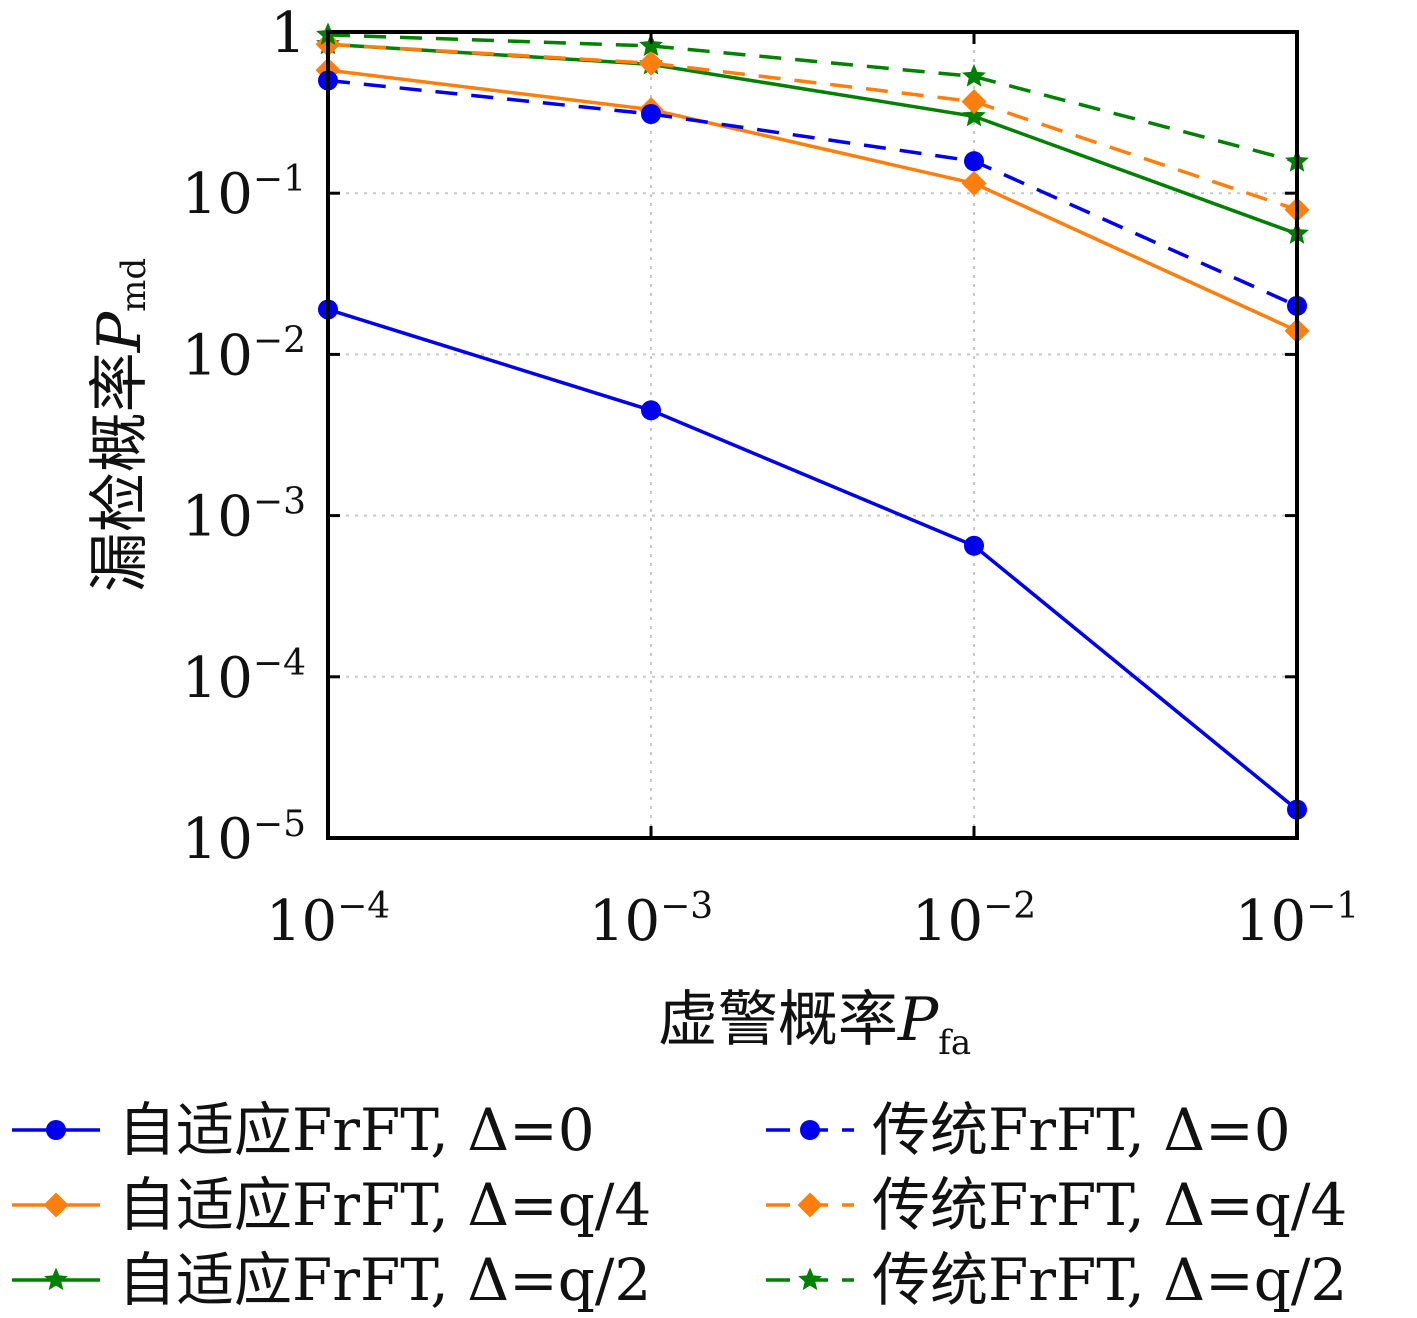 This screenshot has height=1318, width=1417. I want to click on x-axis-title: 虚警概率Pfa, so click(814, 1024).